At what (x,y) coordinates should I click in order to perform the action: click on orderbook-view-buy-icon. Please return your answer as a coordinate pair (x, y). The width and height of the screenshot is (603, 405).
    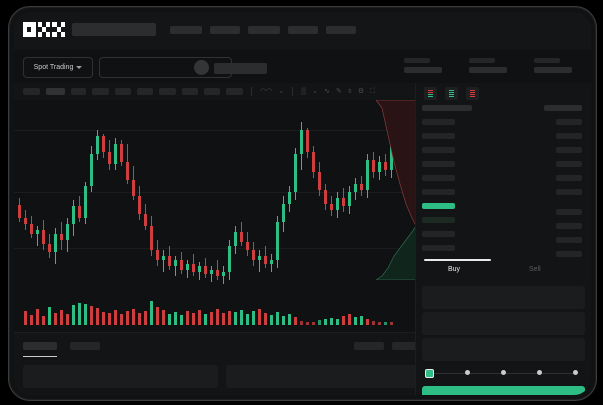
    Looking at the image, I should click on (451, 93).